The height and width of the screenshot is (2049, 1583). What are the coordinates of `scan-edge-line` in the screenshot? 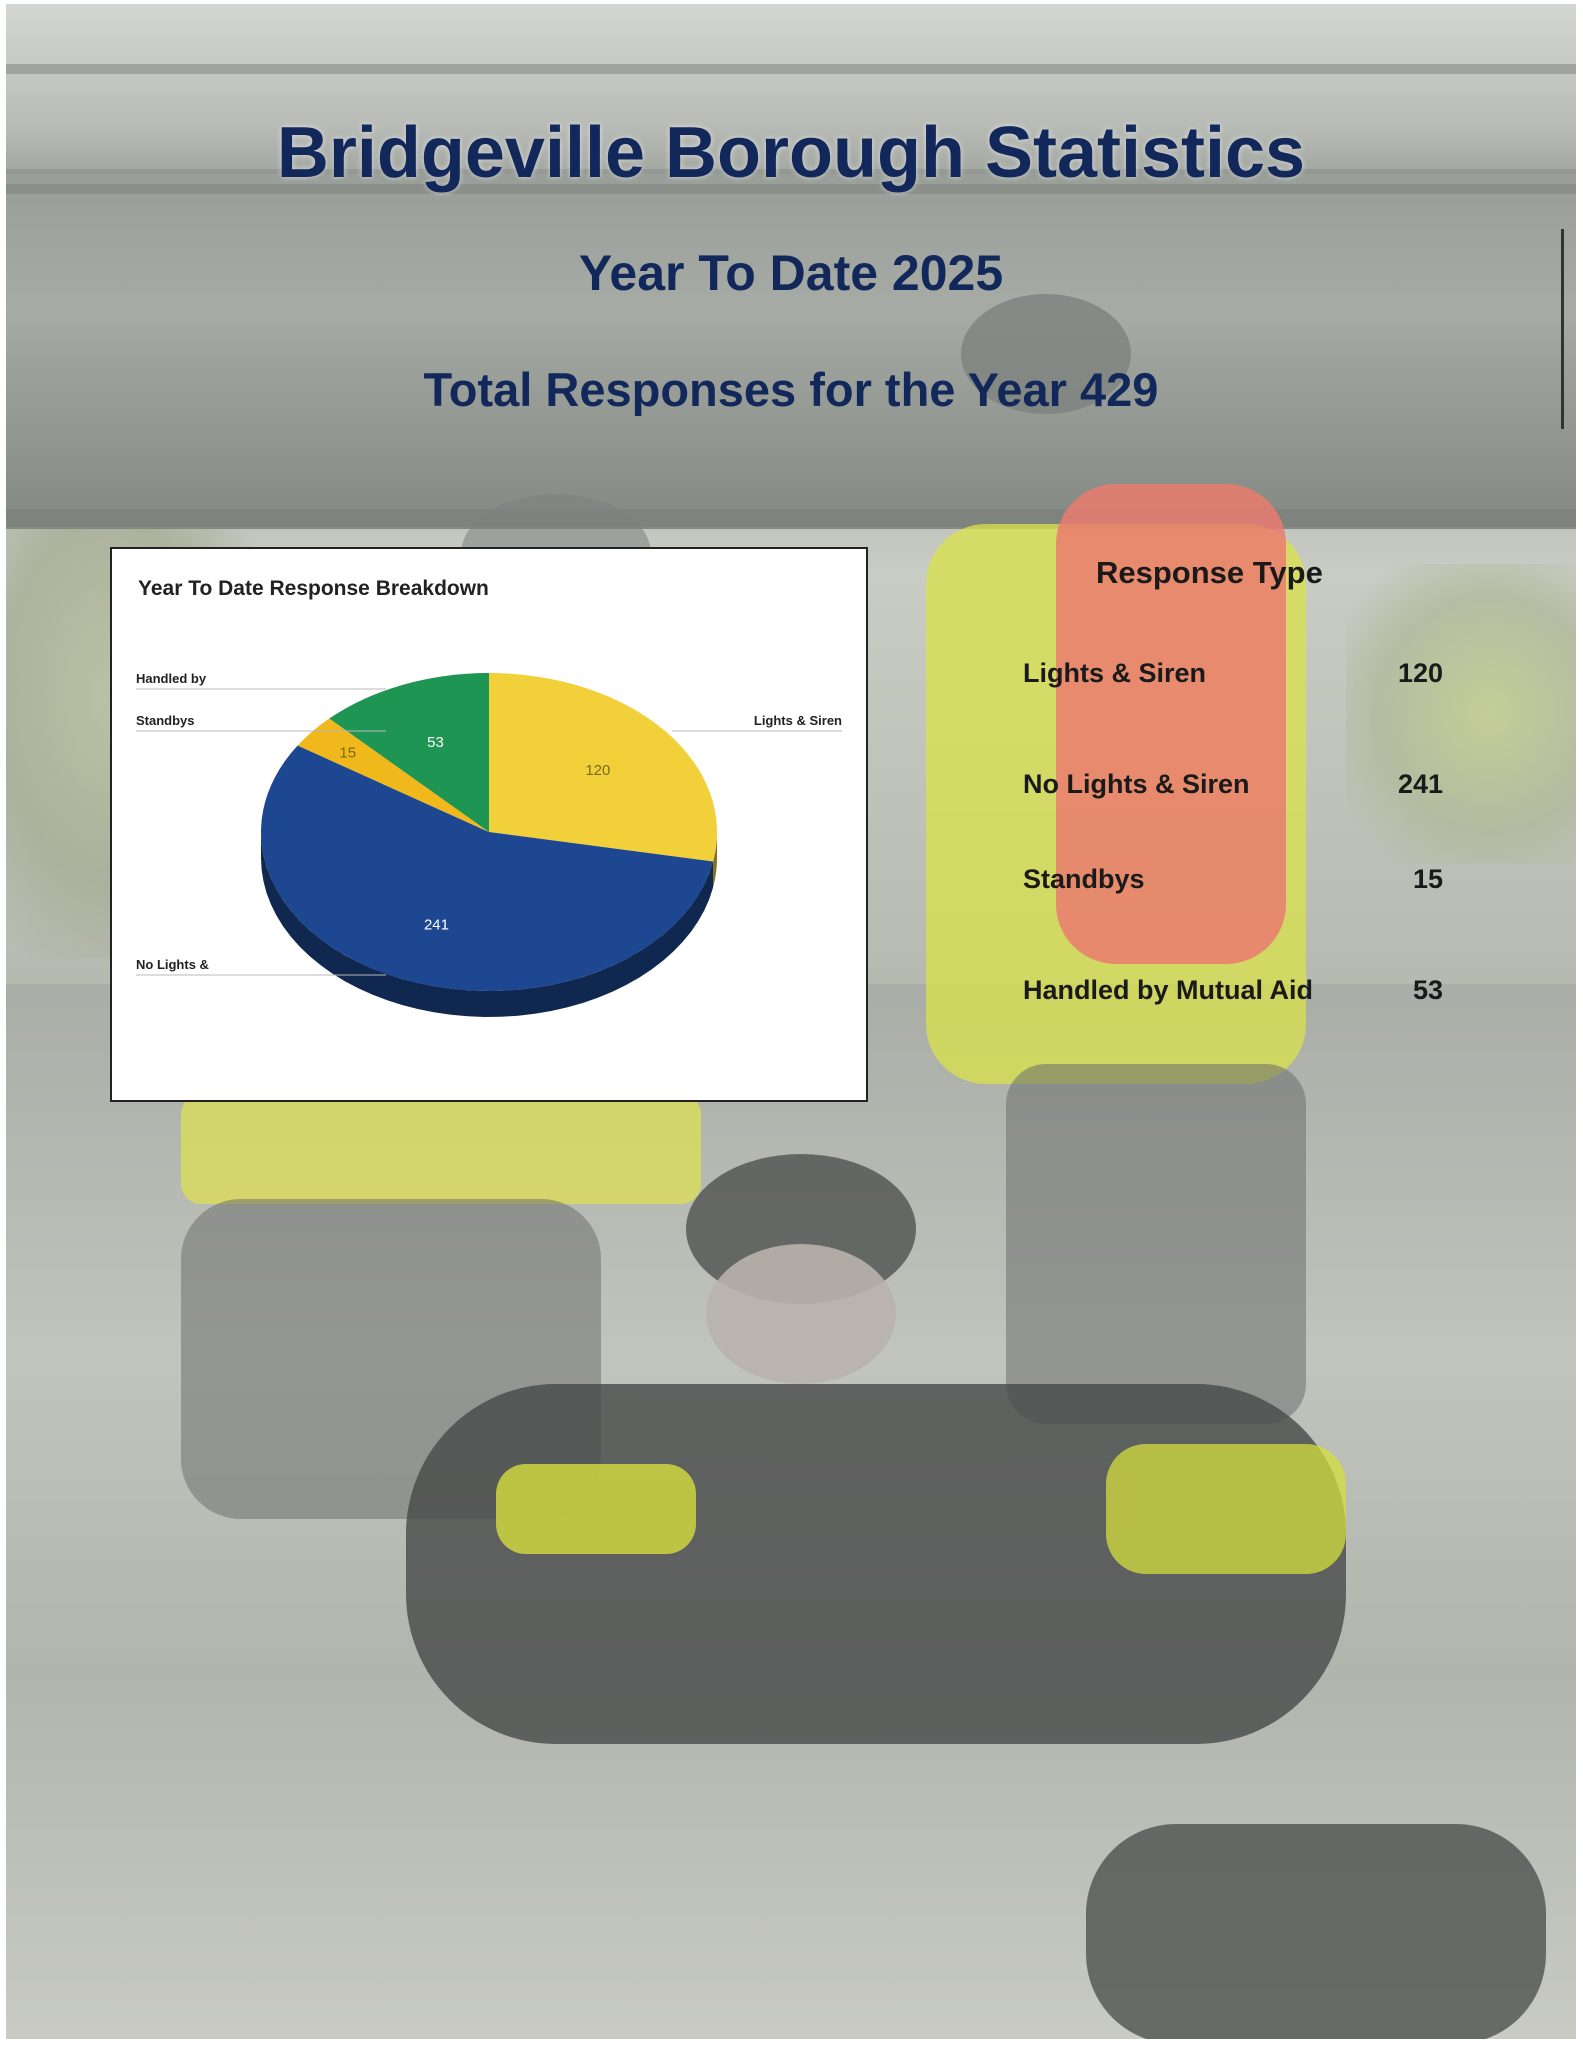 It's located at (1562, 329).